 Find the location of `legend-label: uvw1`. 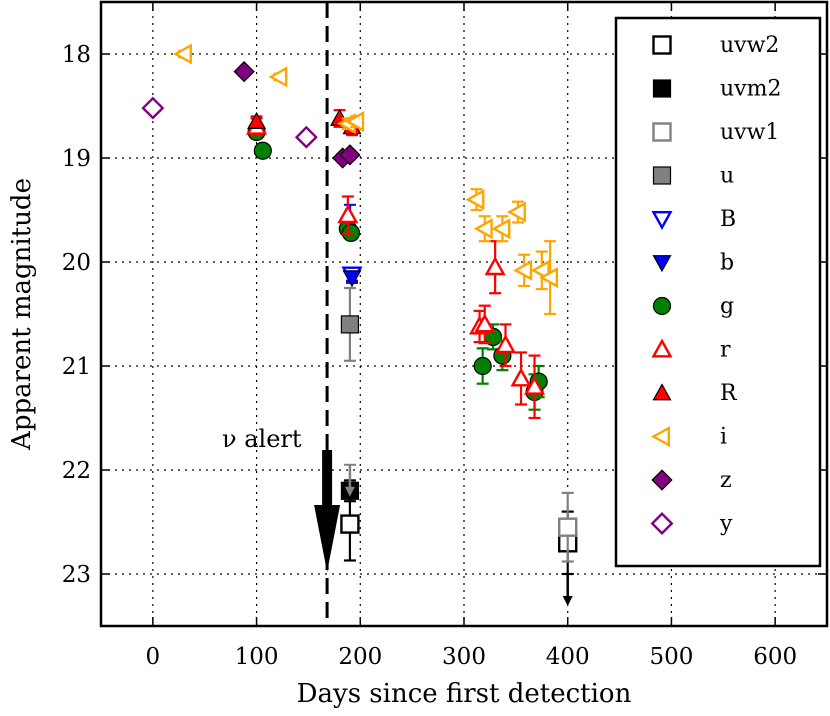

legend-label: uvw1 is located at coordinates (749, 132).